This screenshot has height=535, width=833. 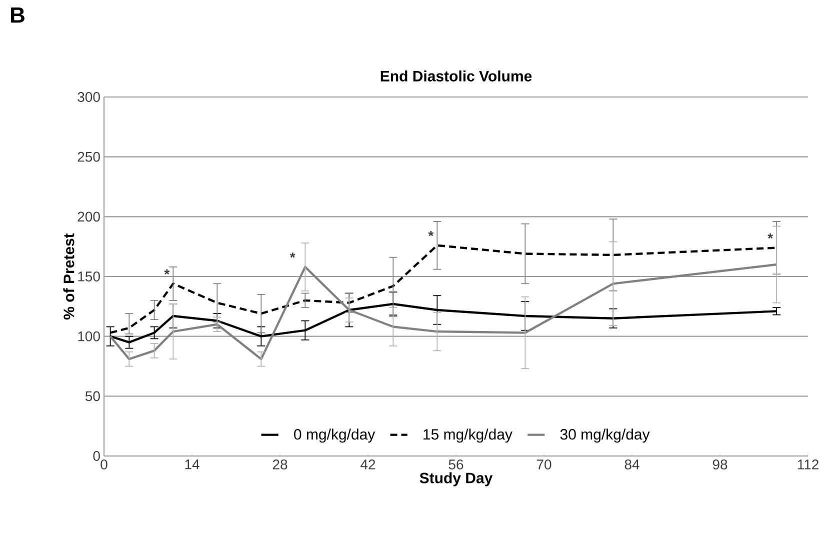 I want to click on y-tick-label: 300, so click(x=89, y=97).